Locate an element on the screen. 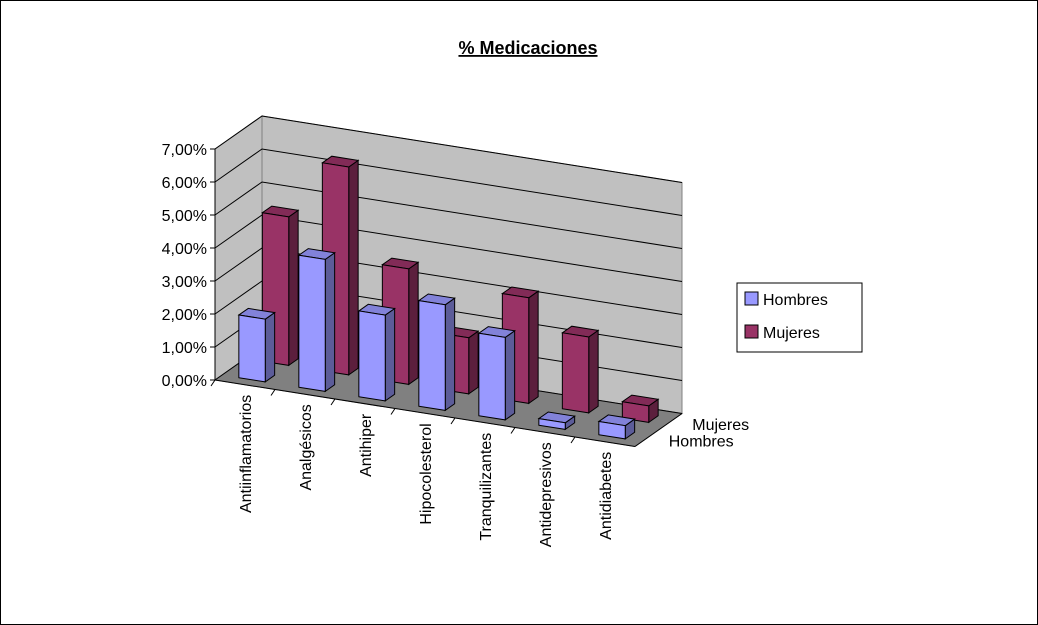 The height and width of the screenshot is (625, 1038). x-tick-label: Analgésicos is located at coordinates (306, 447).